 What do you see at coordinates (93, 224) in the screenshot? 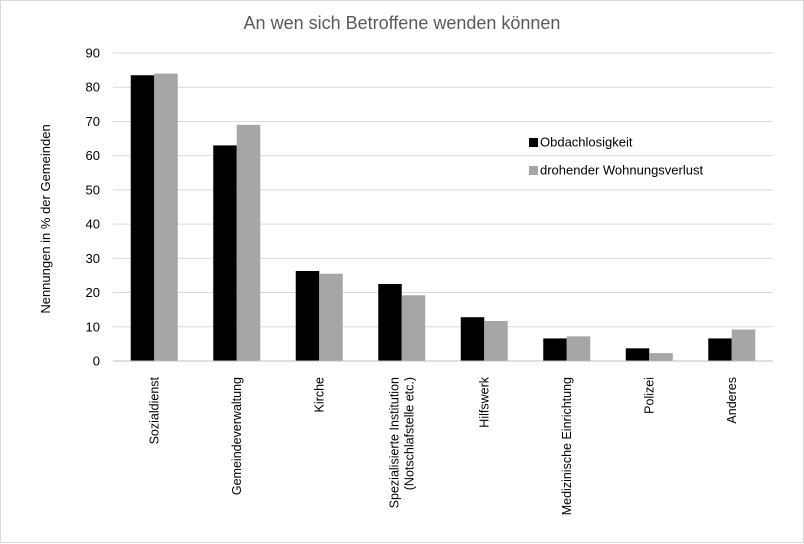
I see `y-tick-label: 40` at bounding box center [93, 224].